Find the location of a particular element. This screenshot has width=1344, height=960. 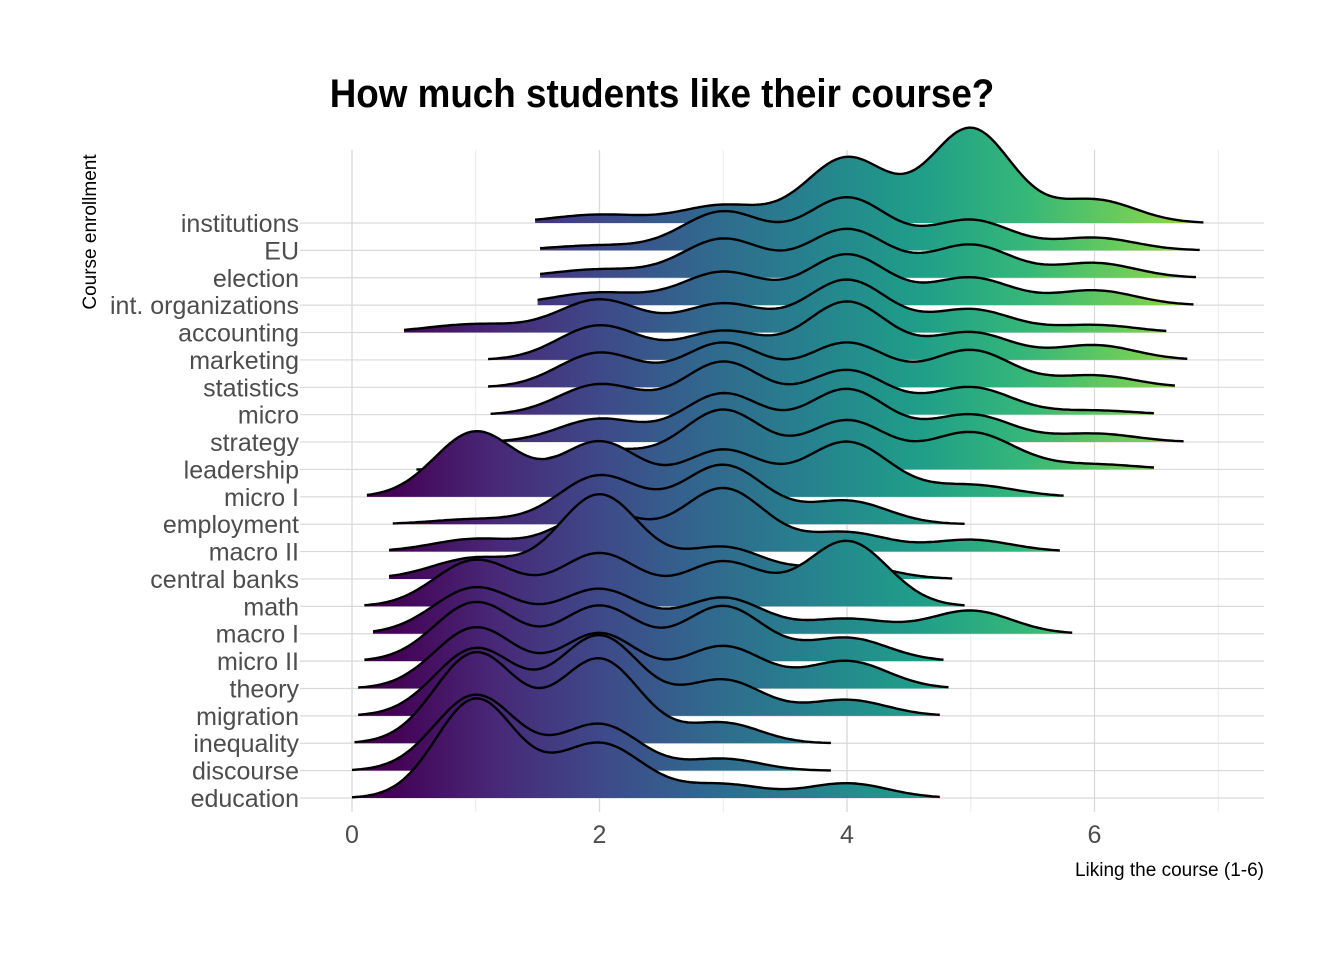

category-label: accounting is located at coordinates (238, 334).